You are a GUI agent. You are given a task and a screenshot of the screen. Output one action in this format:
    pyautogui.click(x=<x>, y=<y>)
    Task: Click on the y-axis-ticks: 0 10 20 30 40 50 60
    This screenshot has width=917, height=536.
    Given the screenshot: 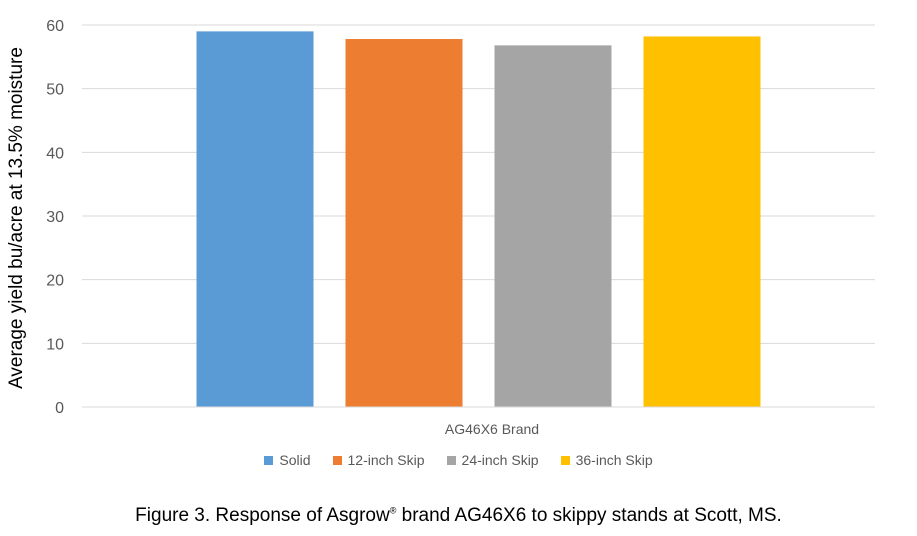 What is the action you would take?
    pyautogui.click(x=55, y=217)
    